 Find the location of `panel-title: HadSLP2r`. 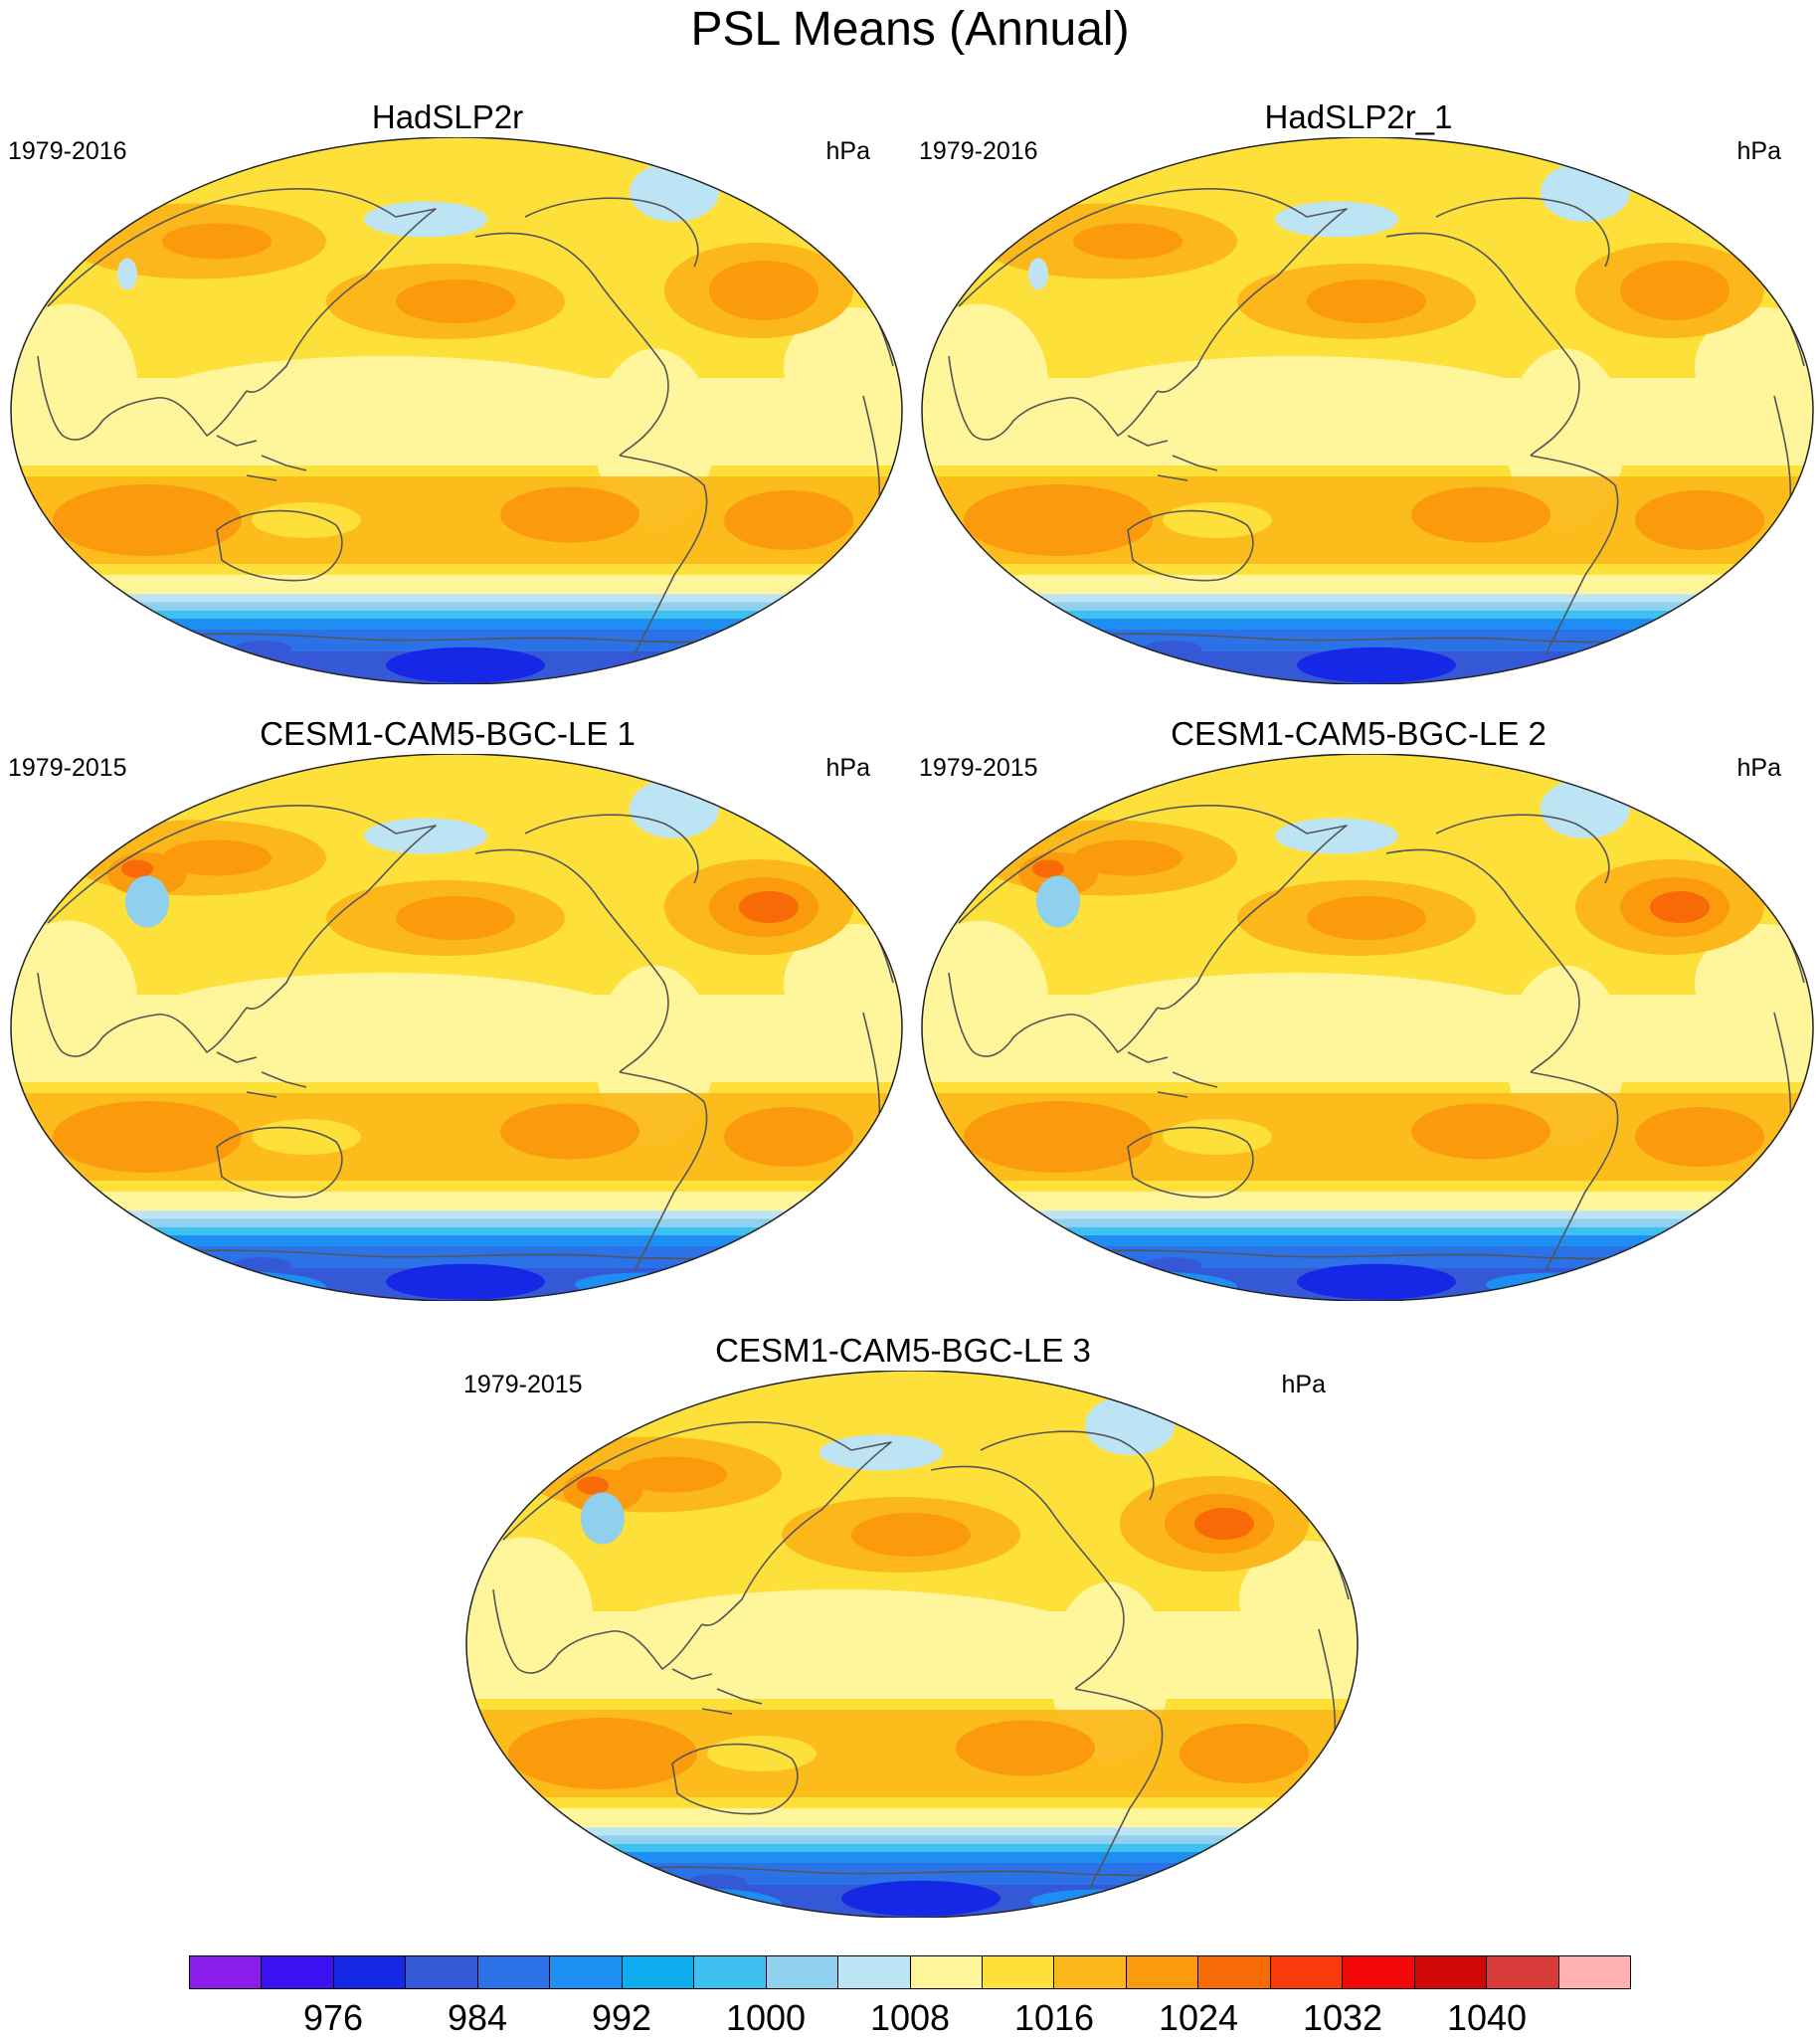

panel-title: HadSLP2r is located at coordinates (447, 116).